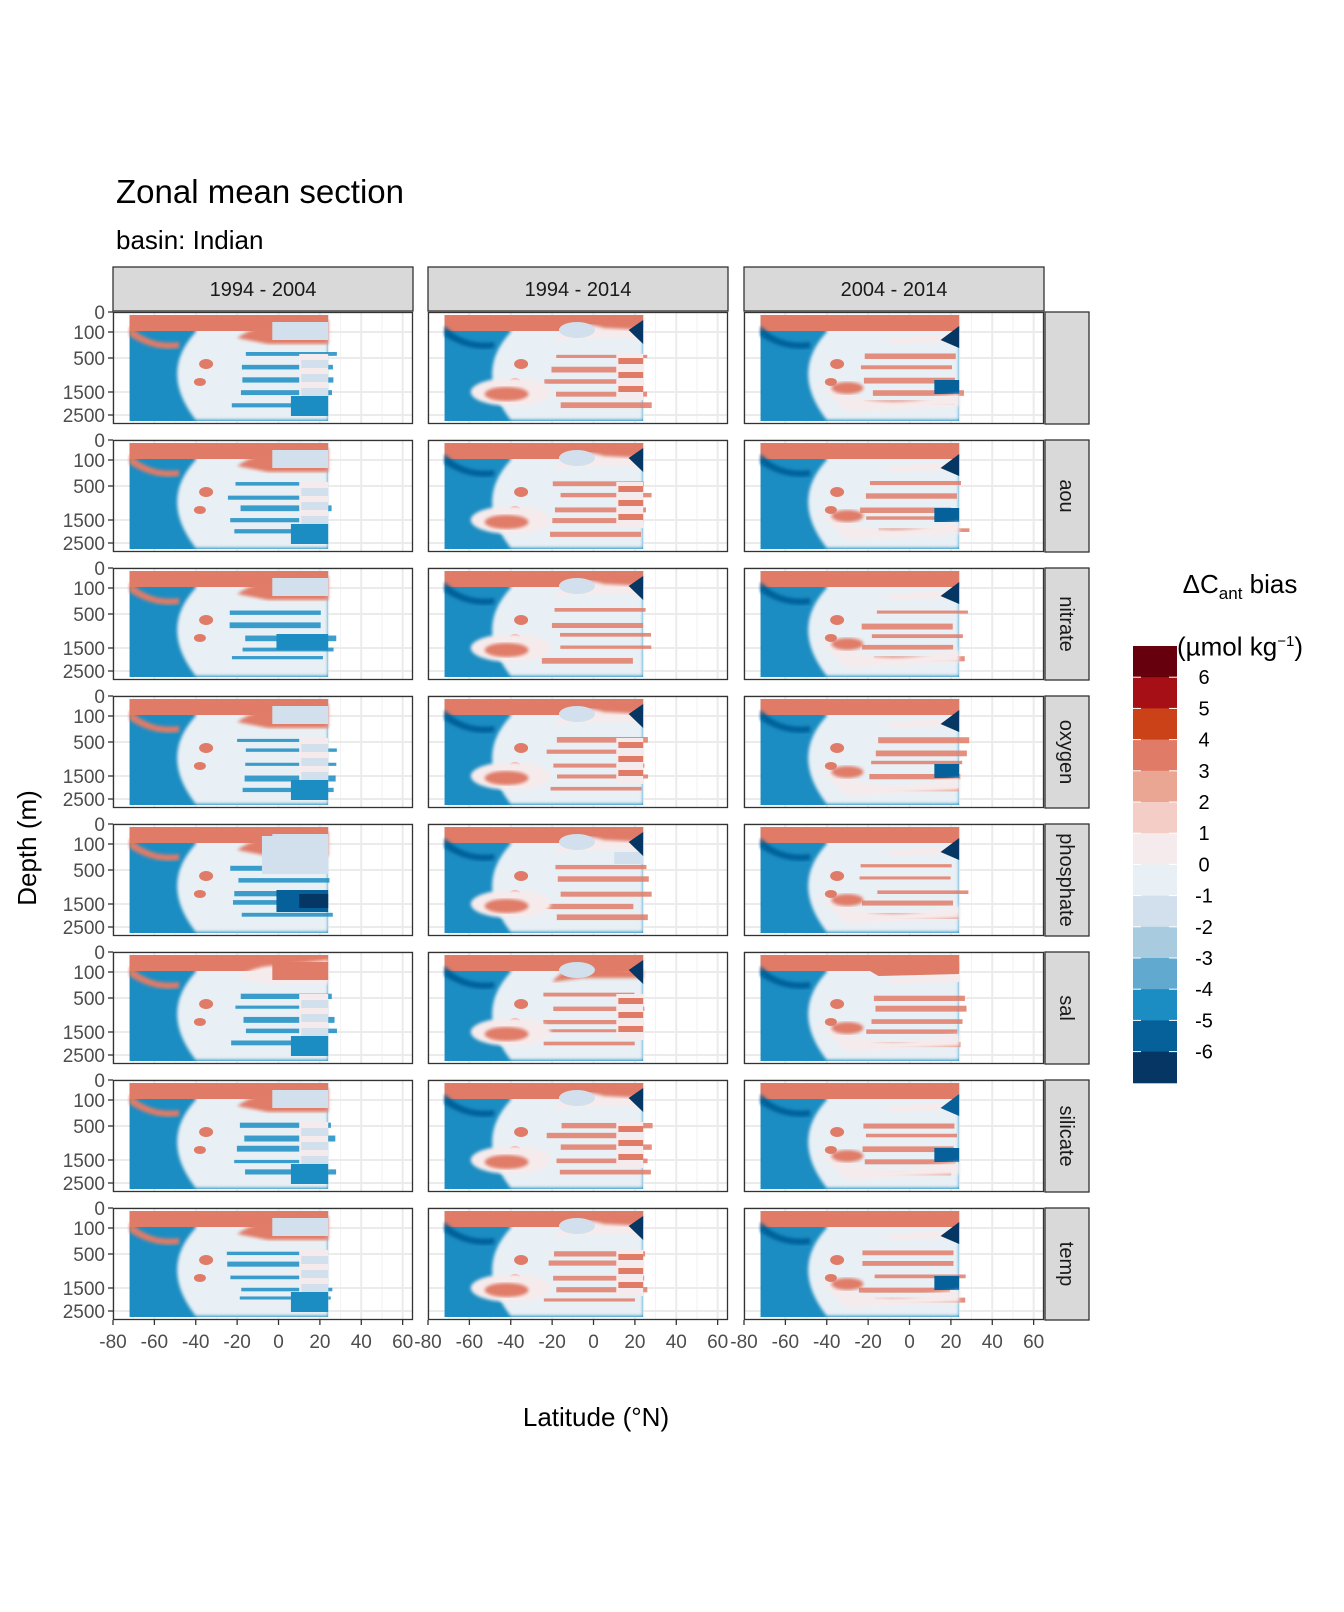 This screenshot has width=1344, height=1612. Describe the element at coordinates (1067, 1008) in the screenshot. I see `row-strip: sal` at that location.